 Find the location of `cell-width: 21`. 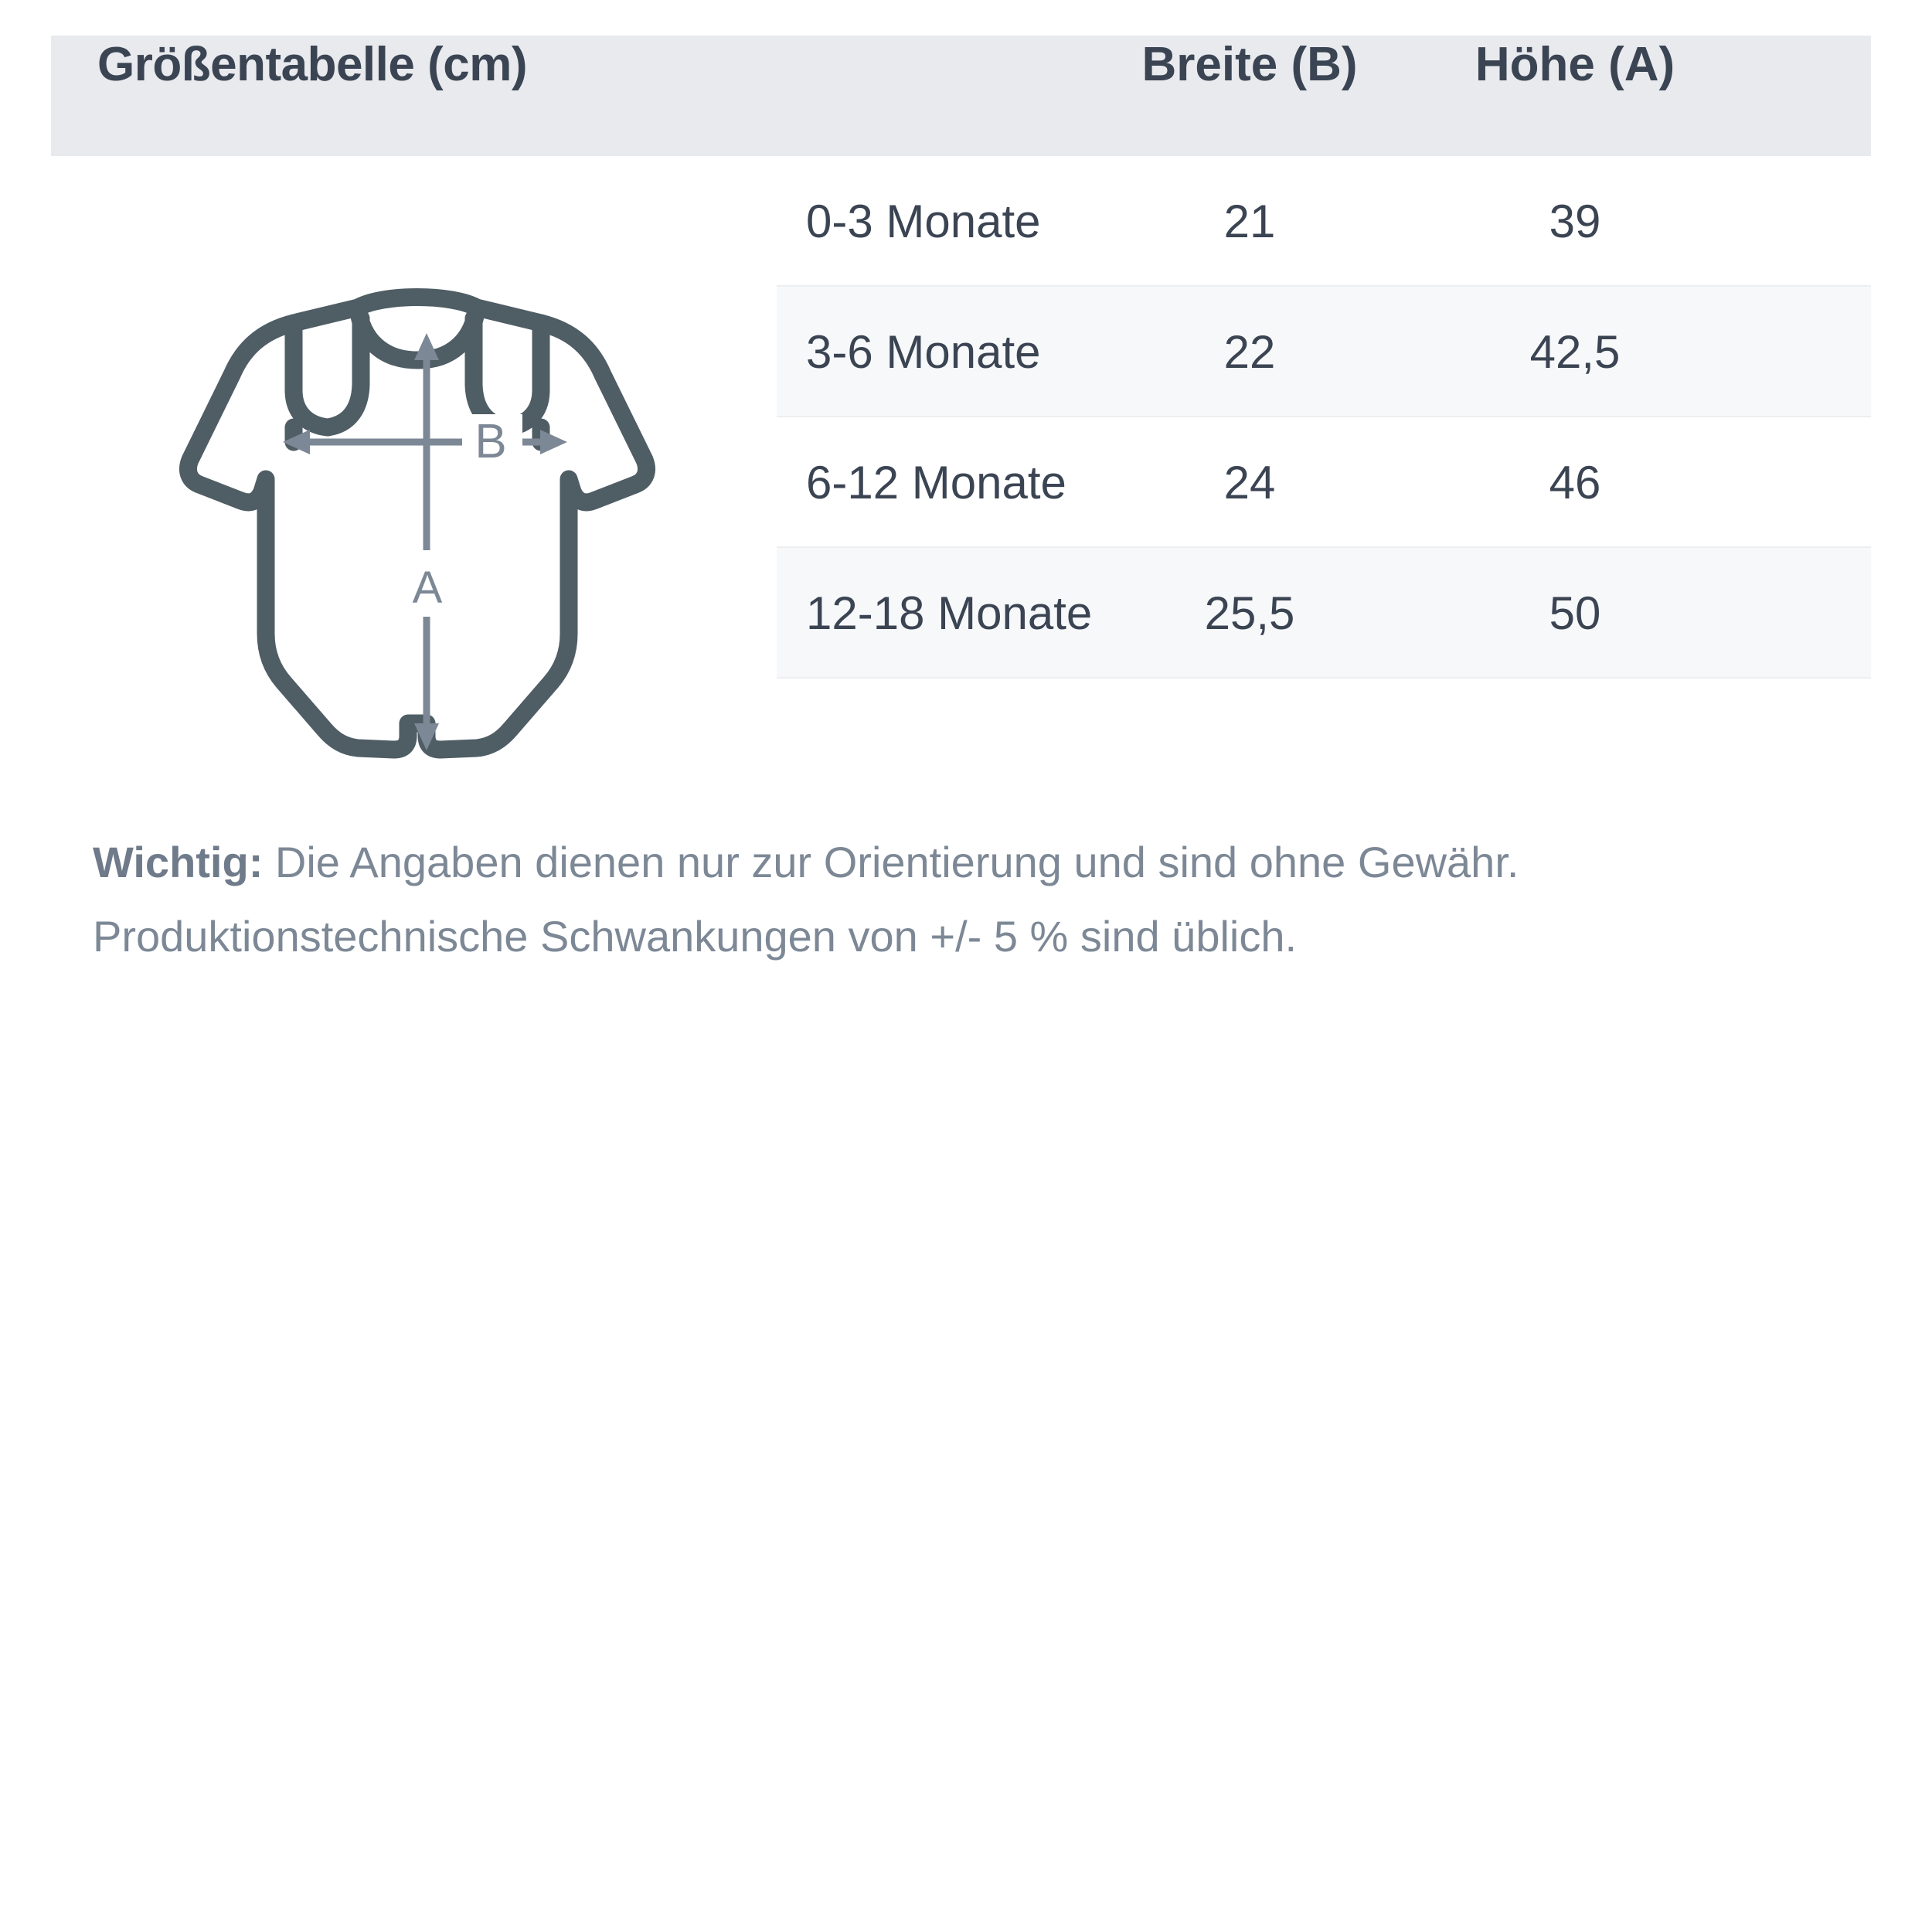

cell-width: 21 is located at coordinates (1249, 221).